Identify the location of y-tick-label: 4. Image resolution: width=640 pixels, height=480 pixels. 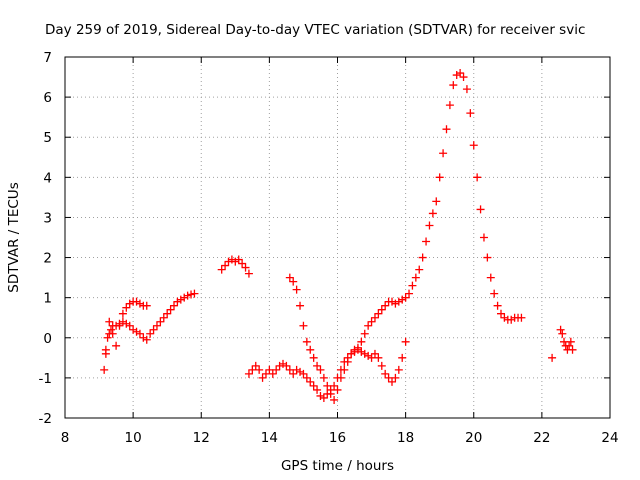
(47, 178).